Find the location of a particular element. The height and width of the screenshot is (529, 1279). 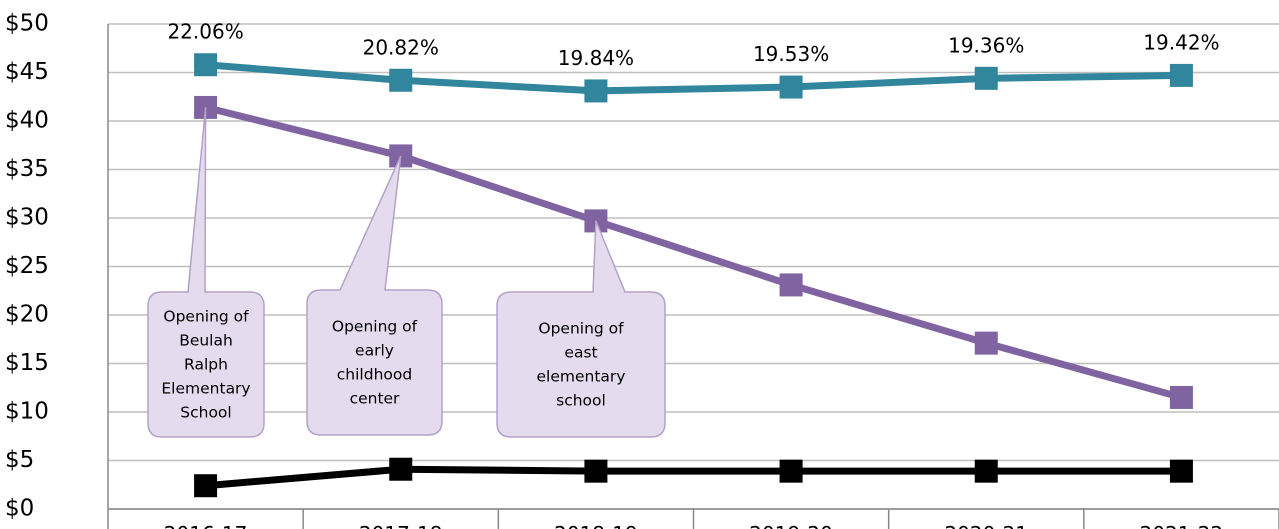

y-tick-label: $10 is located at coordinates (27, 412).